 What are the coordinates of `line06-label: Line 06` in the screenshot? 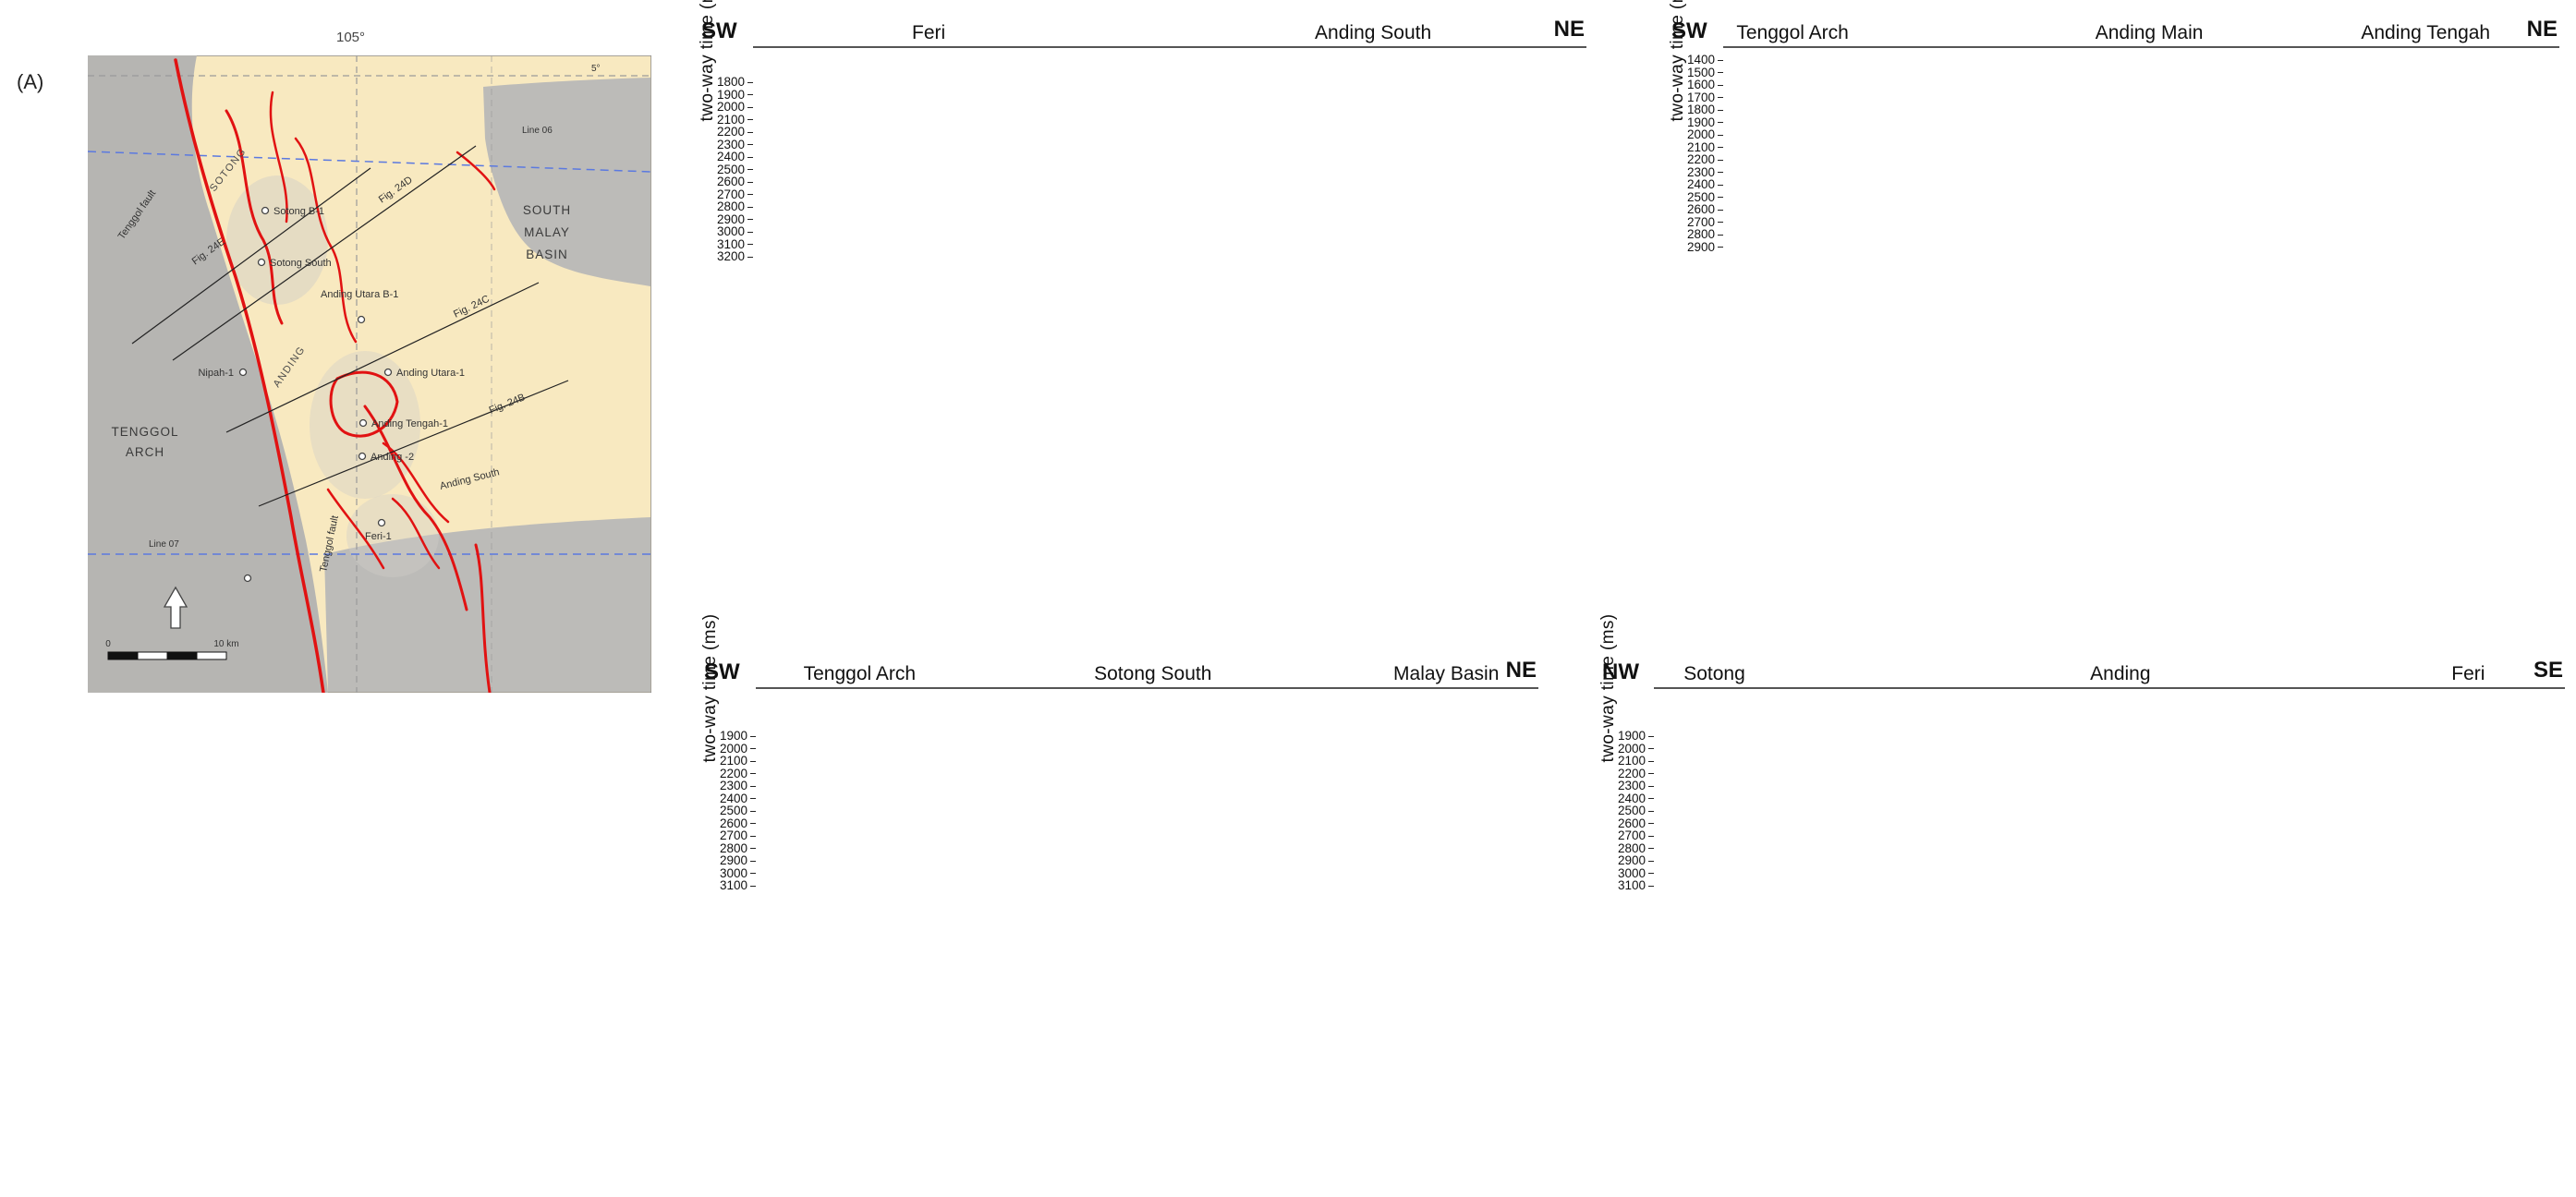 It's located at (537, 131).